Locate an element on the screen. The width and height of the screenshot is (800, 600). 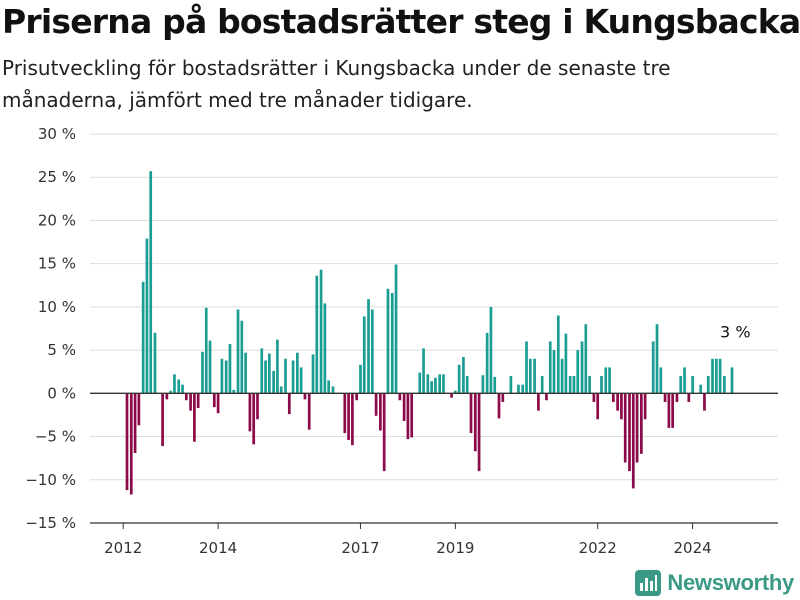
x-tick-label: 2022 is located at coordinates (598, 548).